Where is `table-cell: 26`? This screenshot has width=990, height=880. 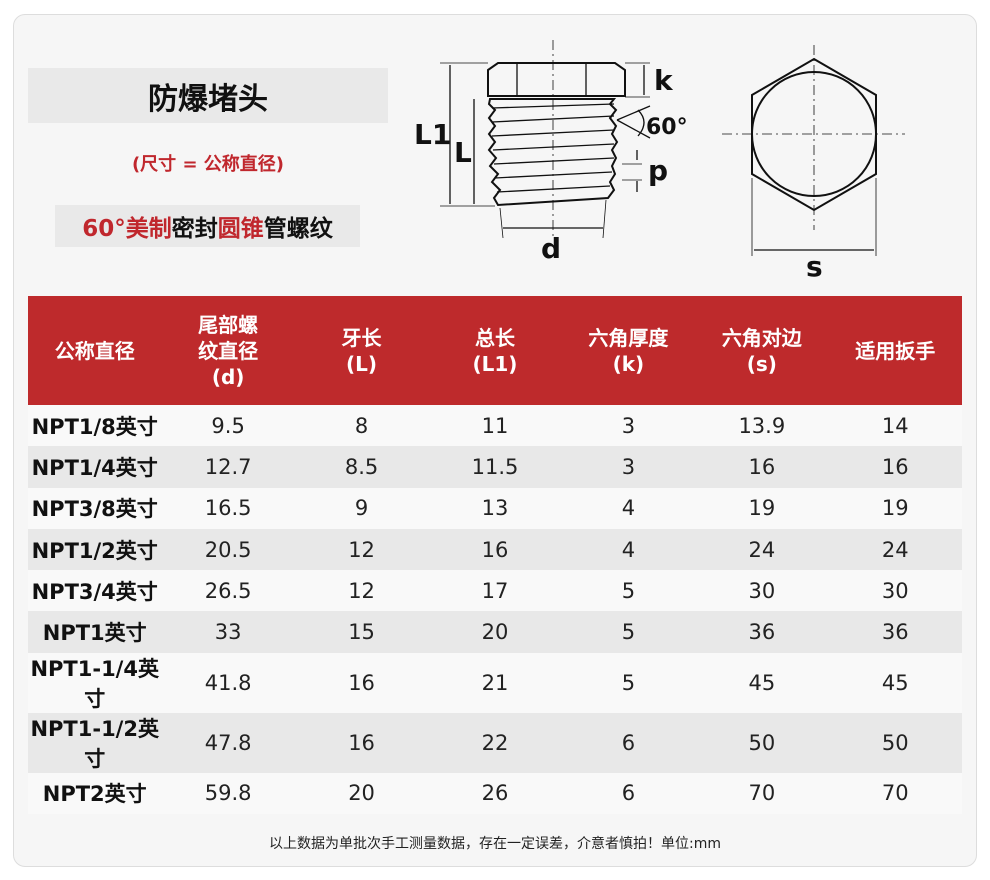
table-cell: 26 is located at coordinates (495, 793).